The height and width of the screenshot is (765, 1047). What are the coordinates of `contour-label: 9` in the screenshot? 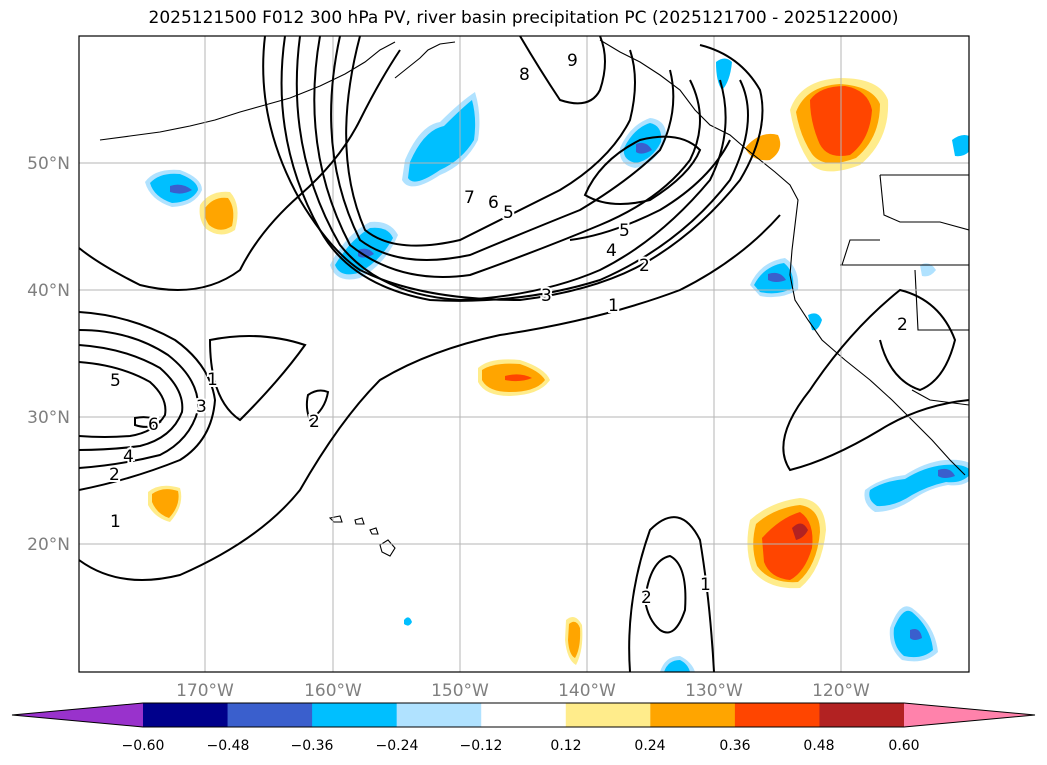 It's located at (572, 61).